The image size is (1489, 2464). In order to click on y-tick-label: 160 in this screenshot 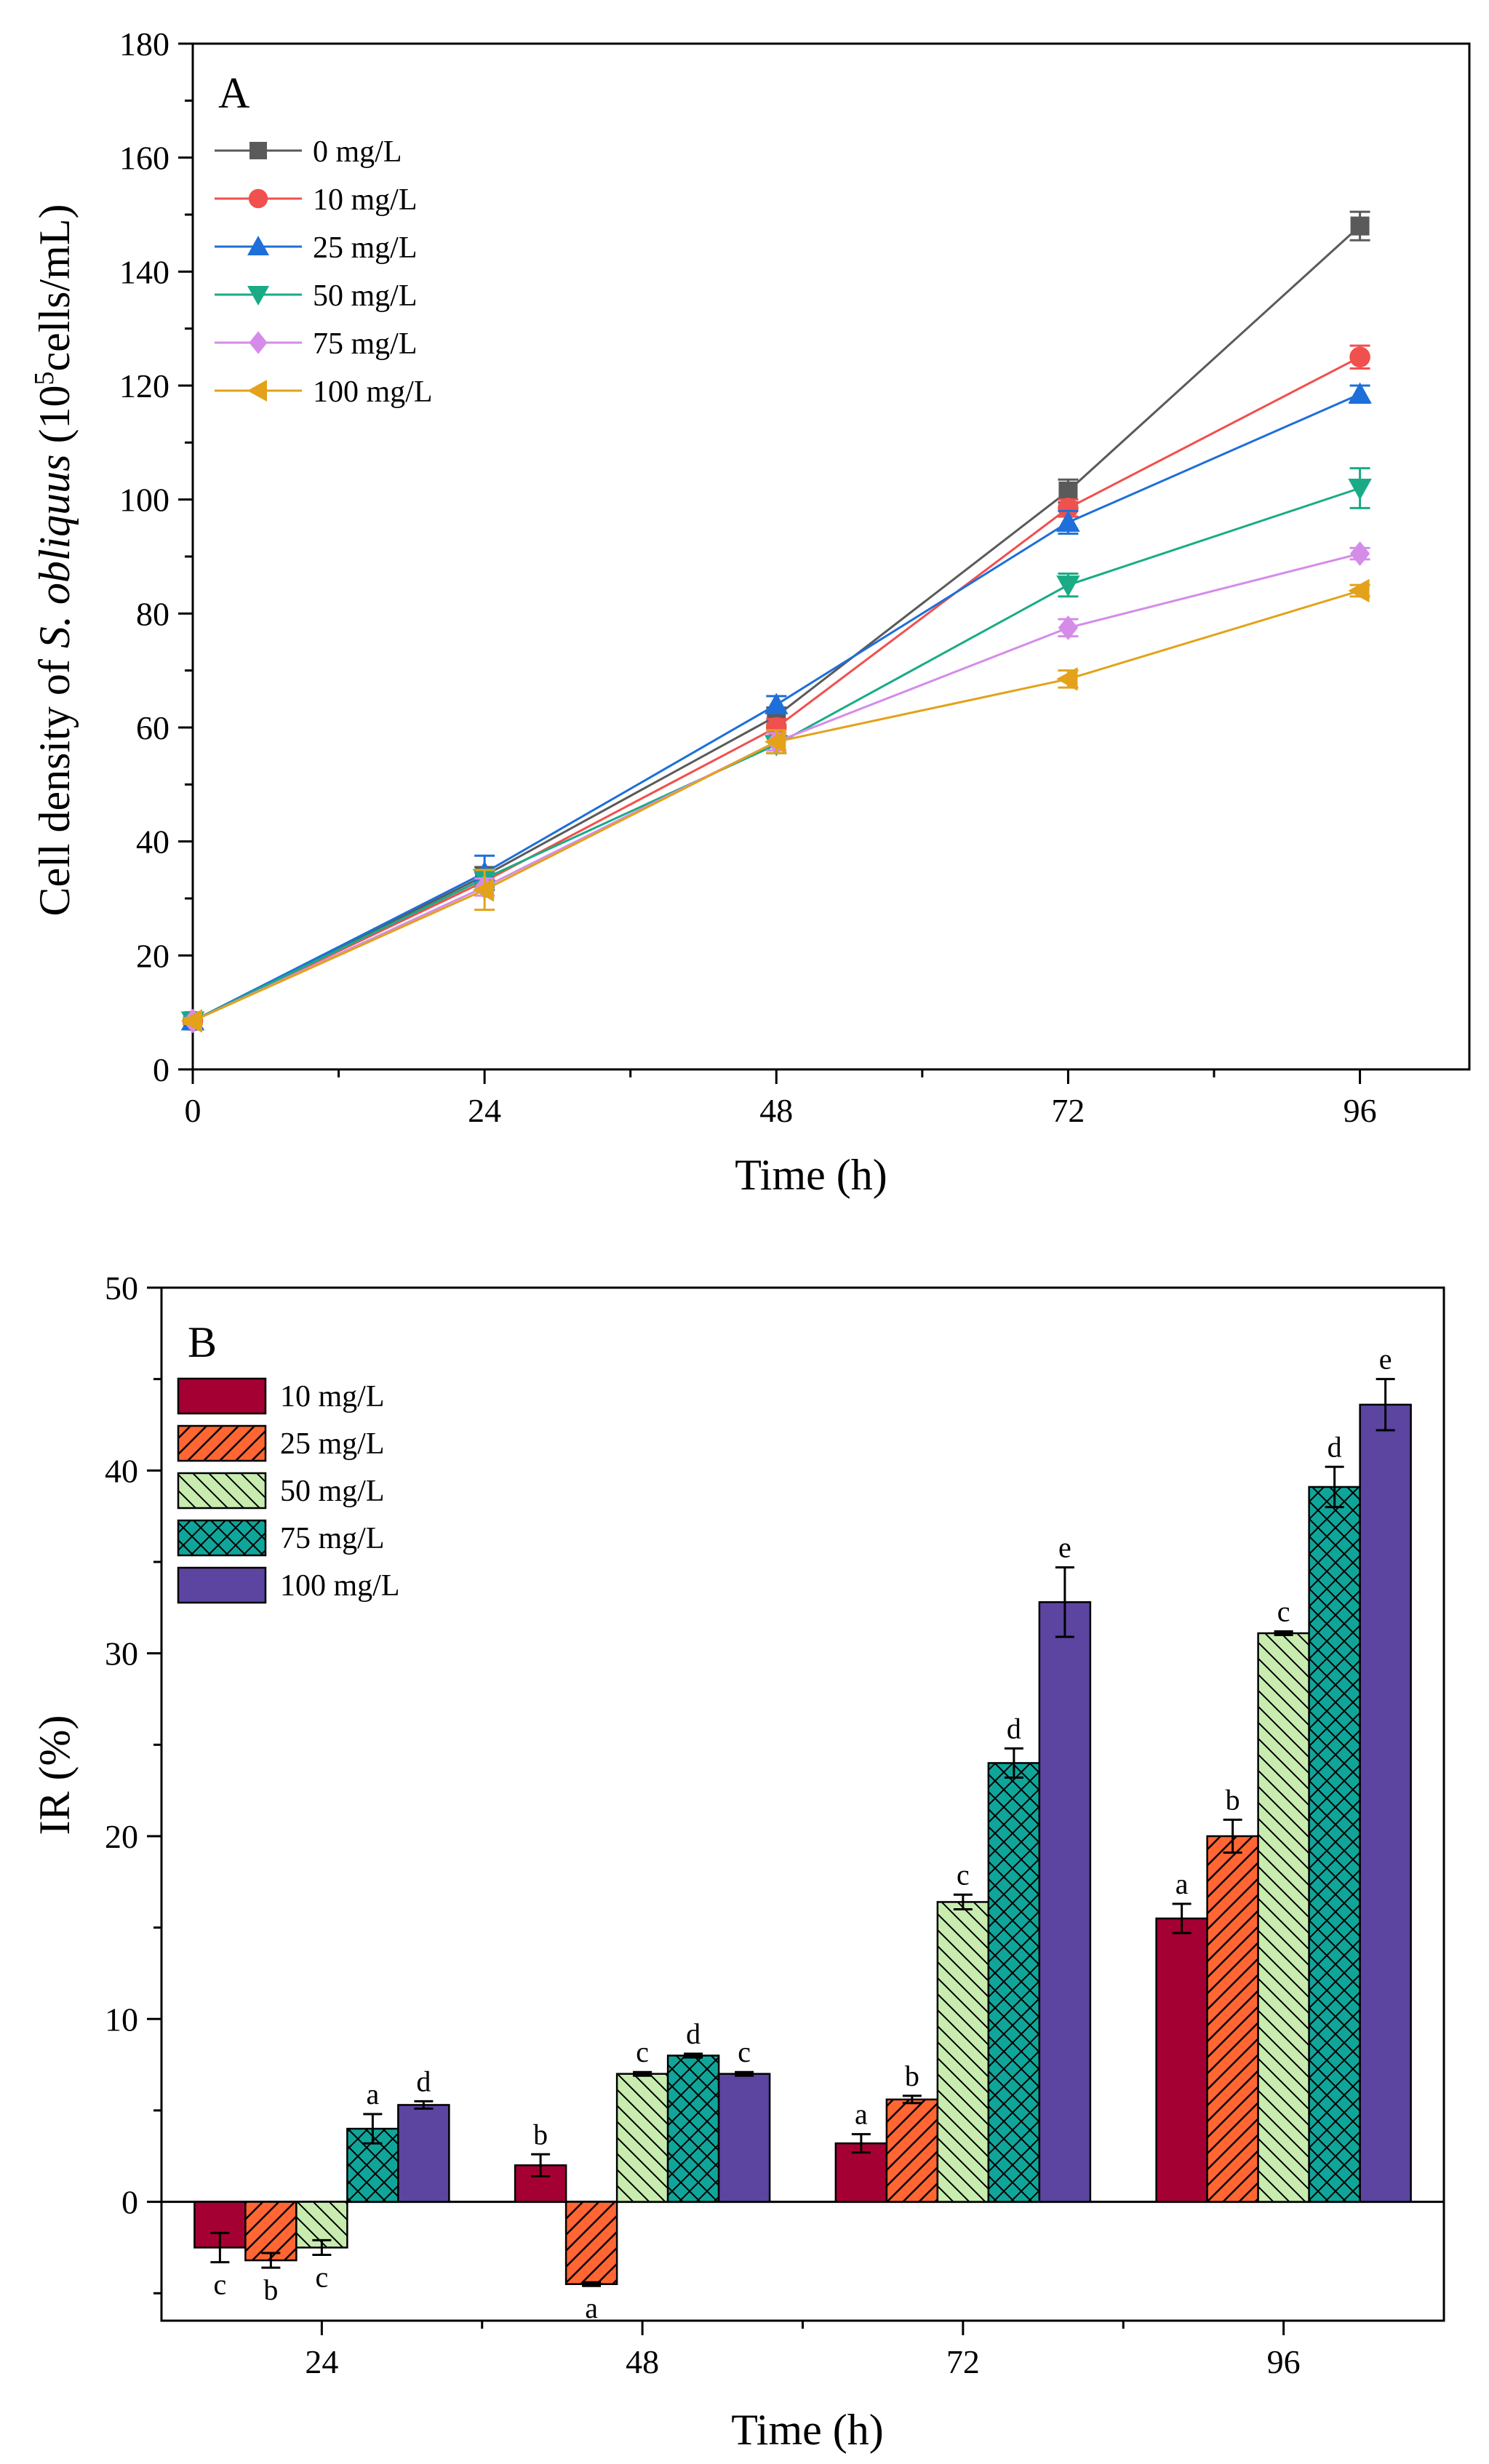, I will do `click(144, 158)`.